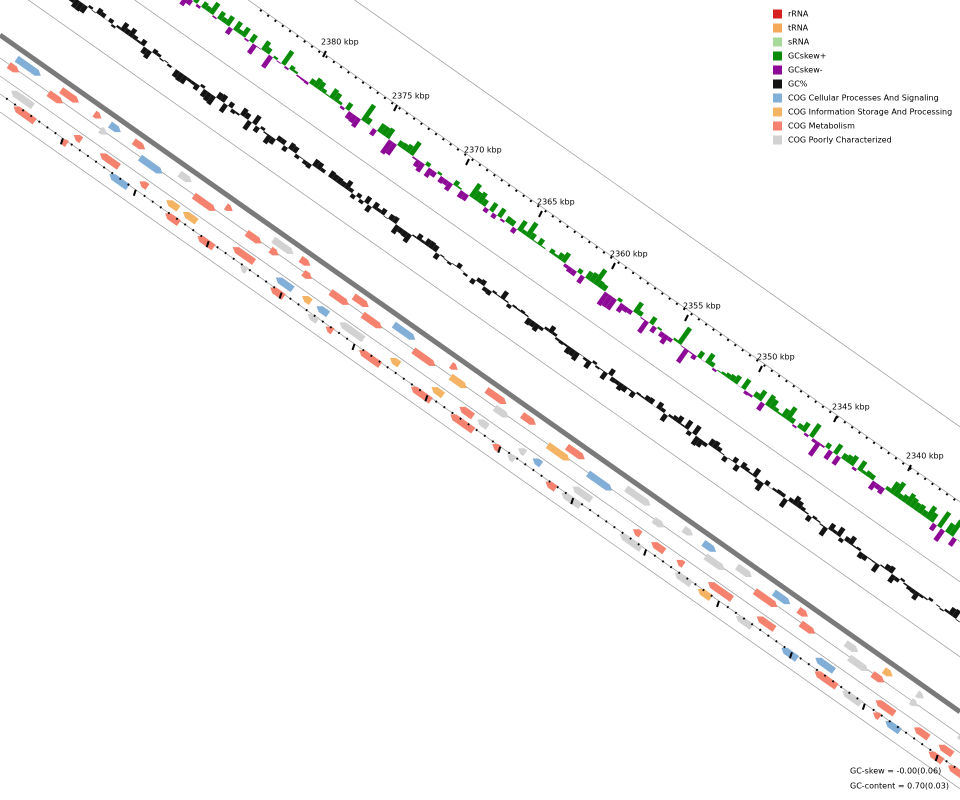 The height and width of the screenshot is (800, 960). What do you see at coordinates (821, 126) in the screenshot?
I see `legend-label: COG Metabolism` at bounding box center [821, 126].